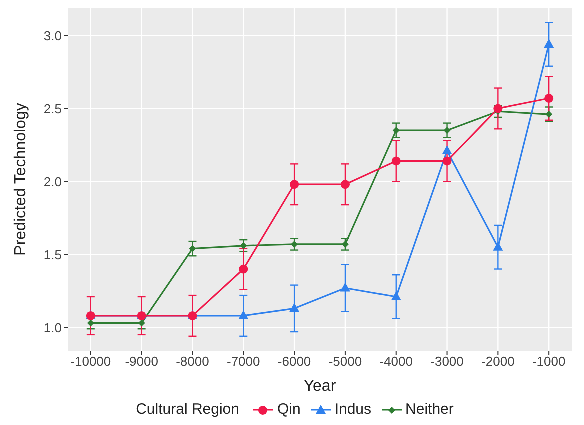 The height and width of the screenshot is (425, 584). Describe the element at coordinates (91, 362) in the screenshot. I see `x-tick-label: -10000` at that location.